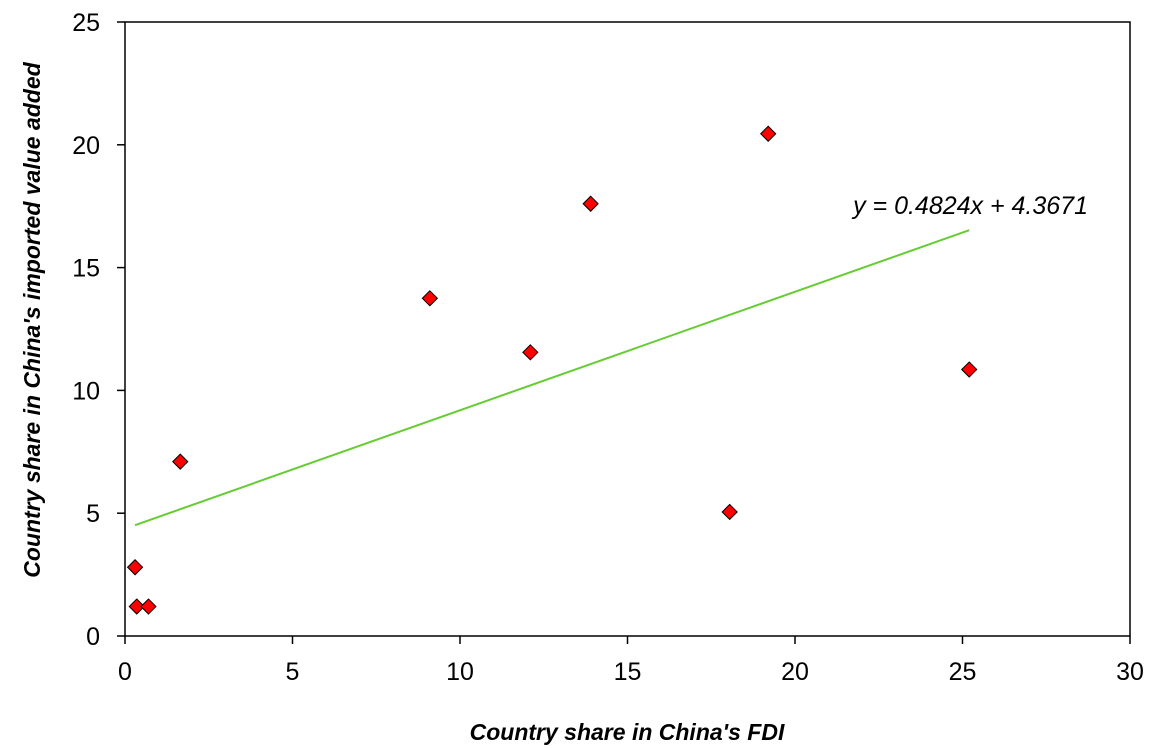 The height and width of the screenshot is (748, 1150). Describe the element at coordinates (125, 672) in the screenshot. I see `x-tick-label: 0` at that location.